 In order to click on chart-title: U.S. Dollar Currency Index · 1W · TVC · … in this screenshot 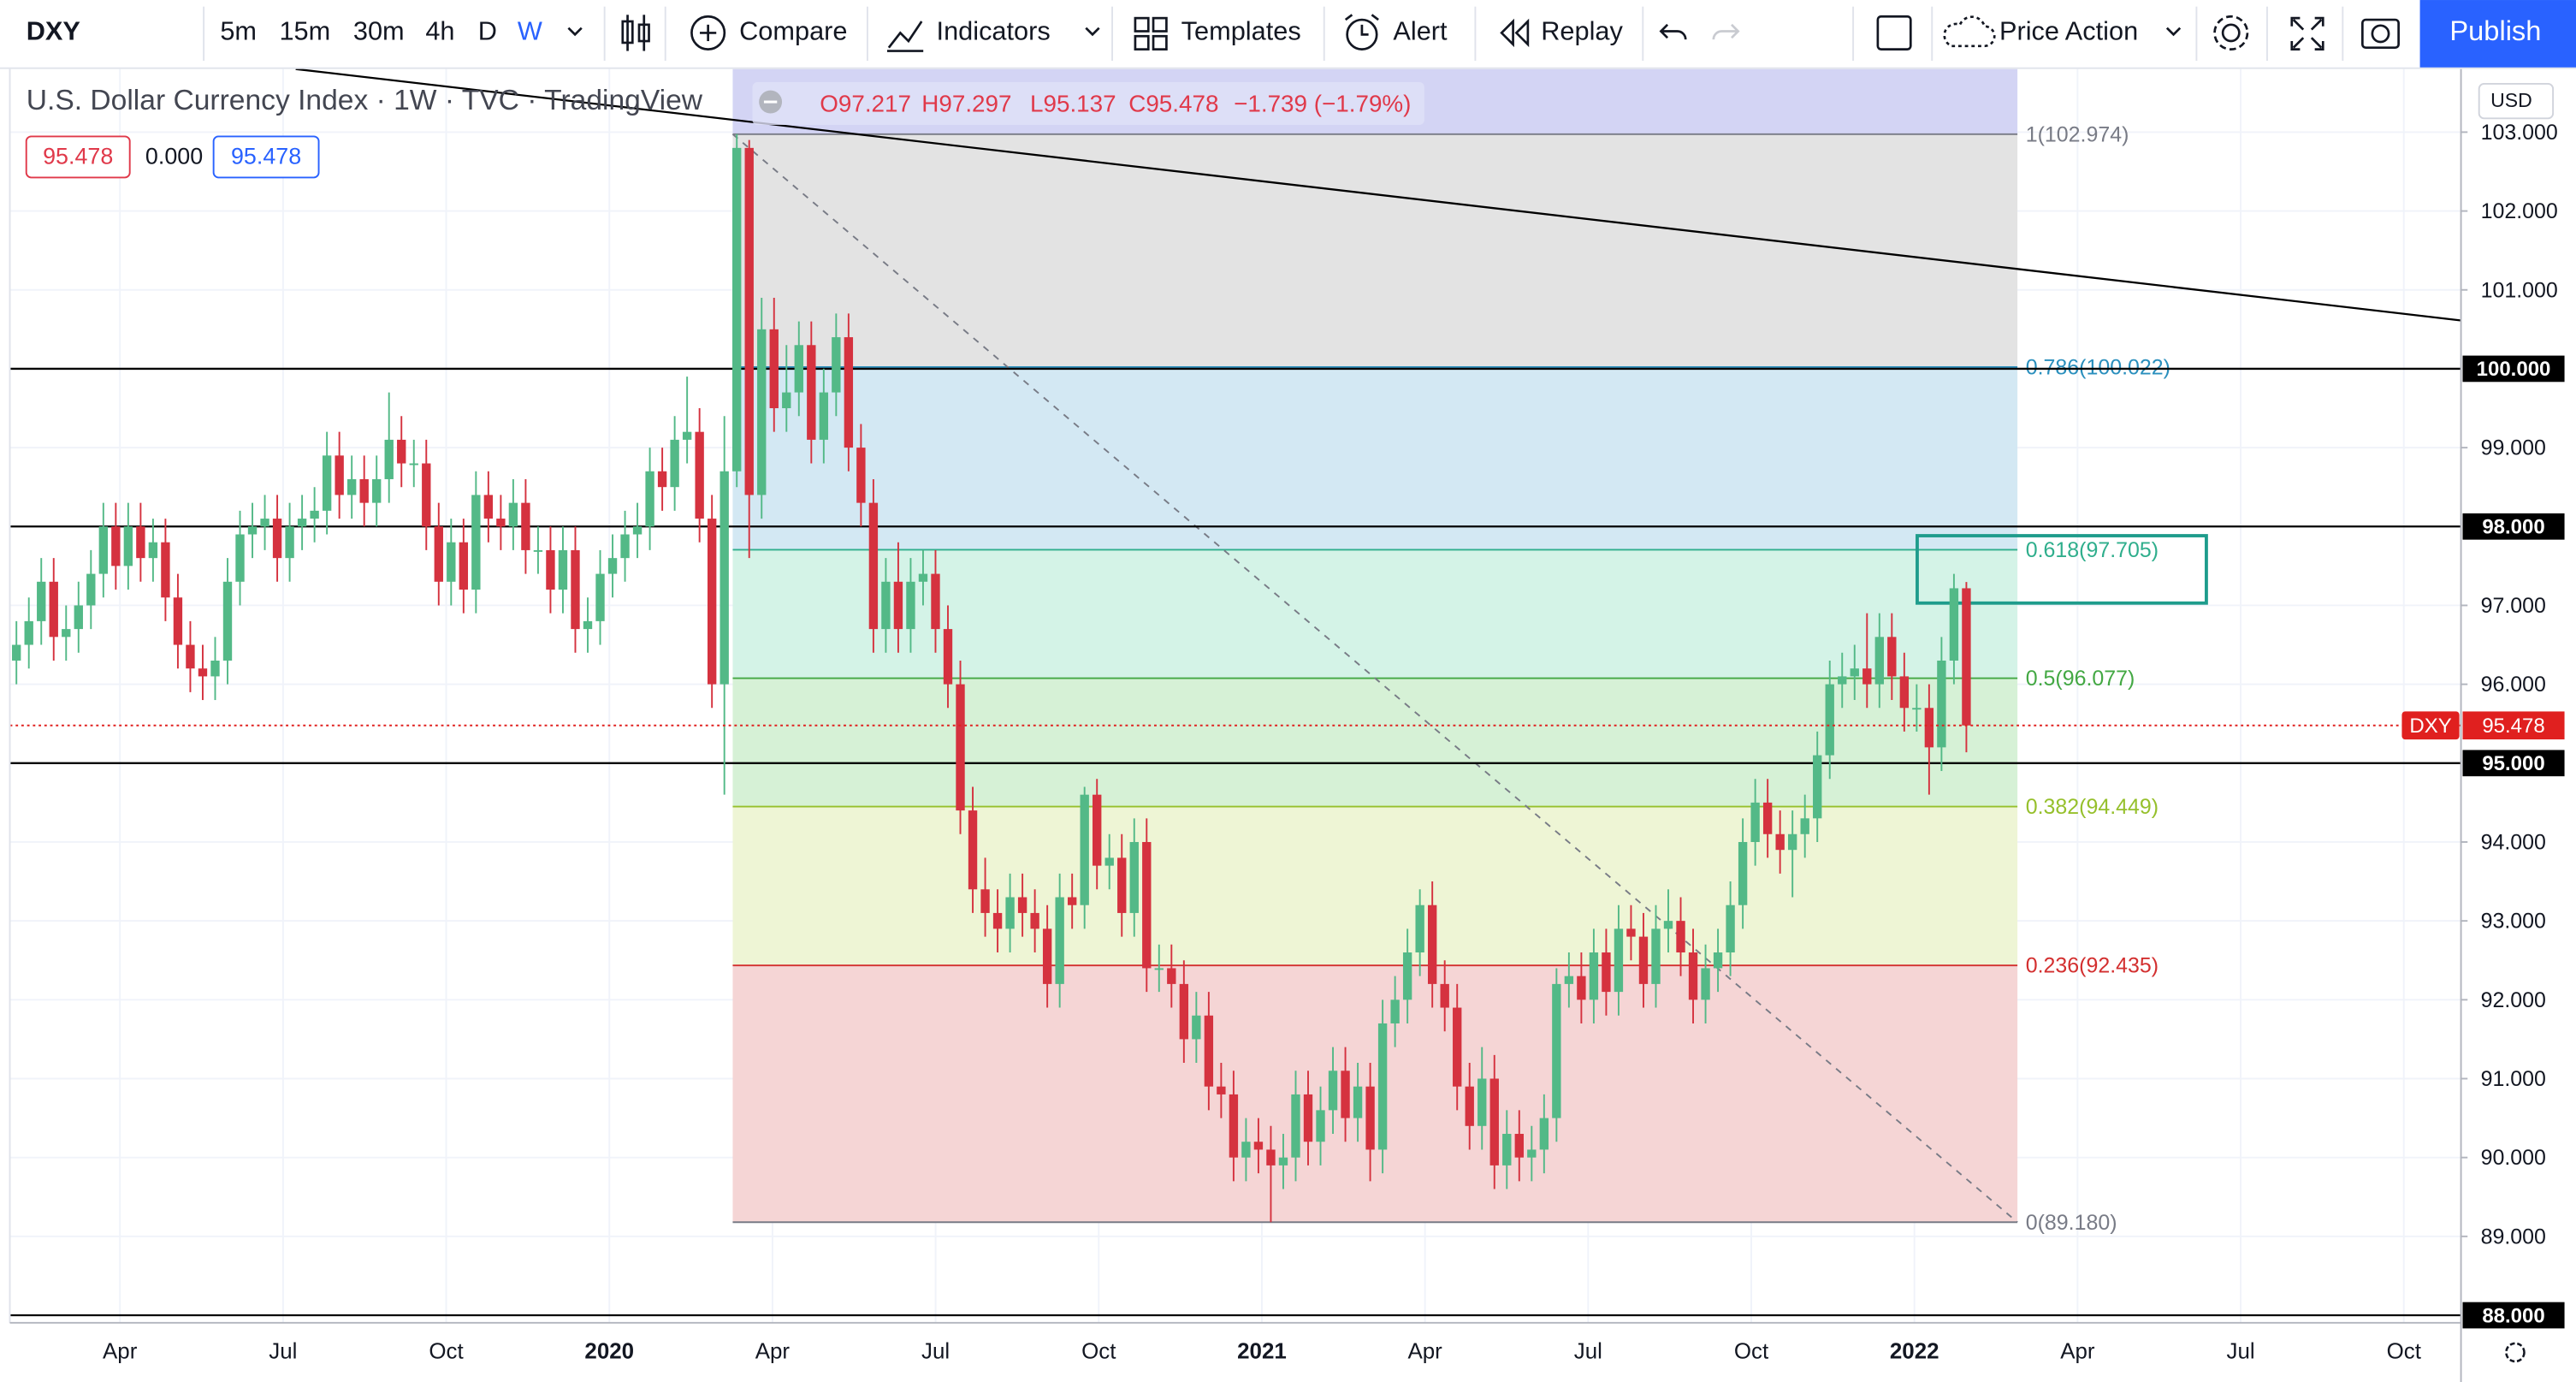, I will do `click(365, 100)`.